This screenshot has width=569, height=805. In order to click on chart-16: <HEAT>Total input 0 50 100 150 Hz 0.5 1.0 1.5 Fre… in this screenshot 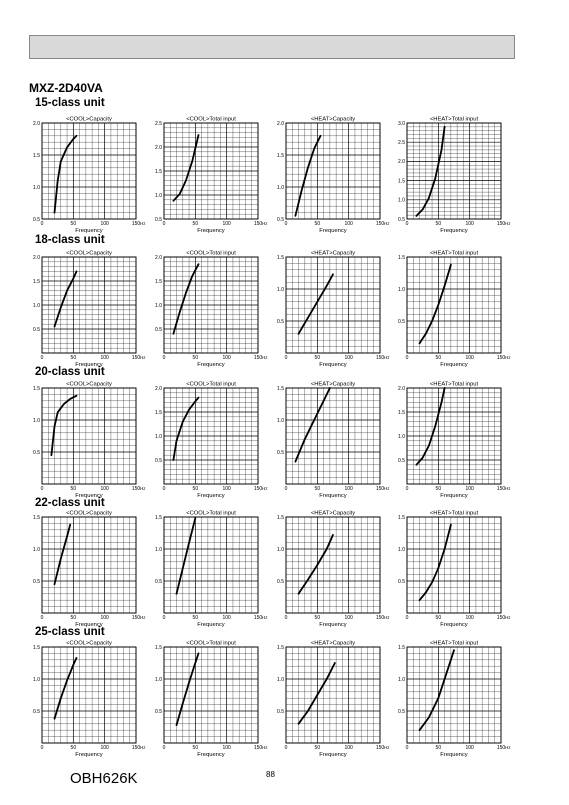, I will do `click(454, 570)`.